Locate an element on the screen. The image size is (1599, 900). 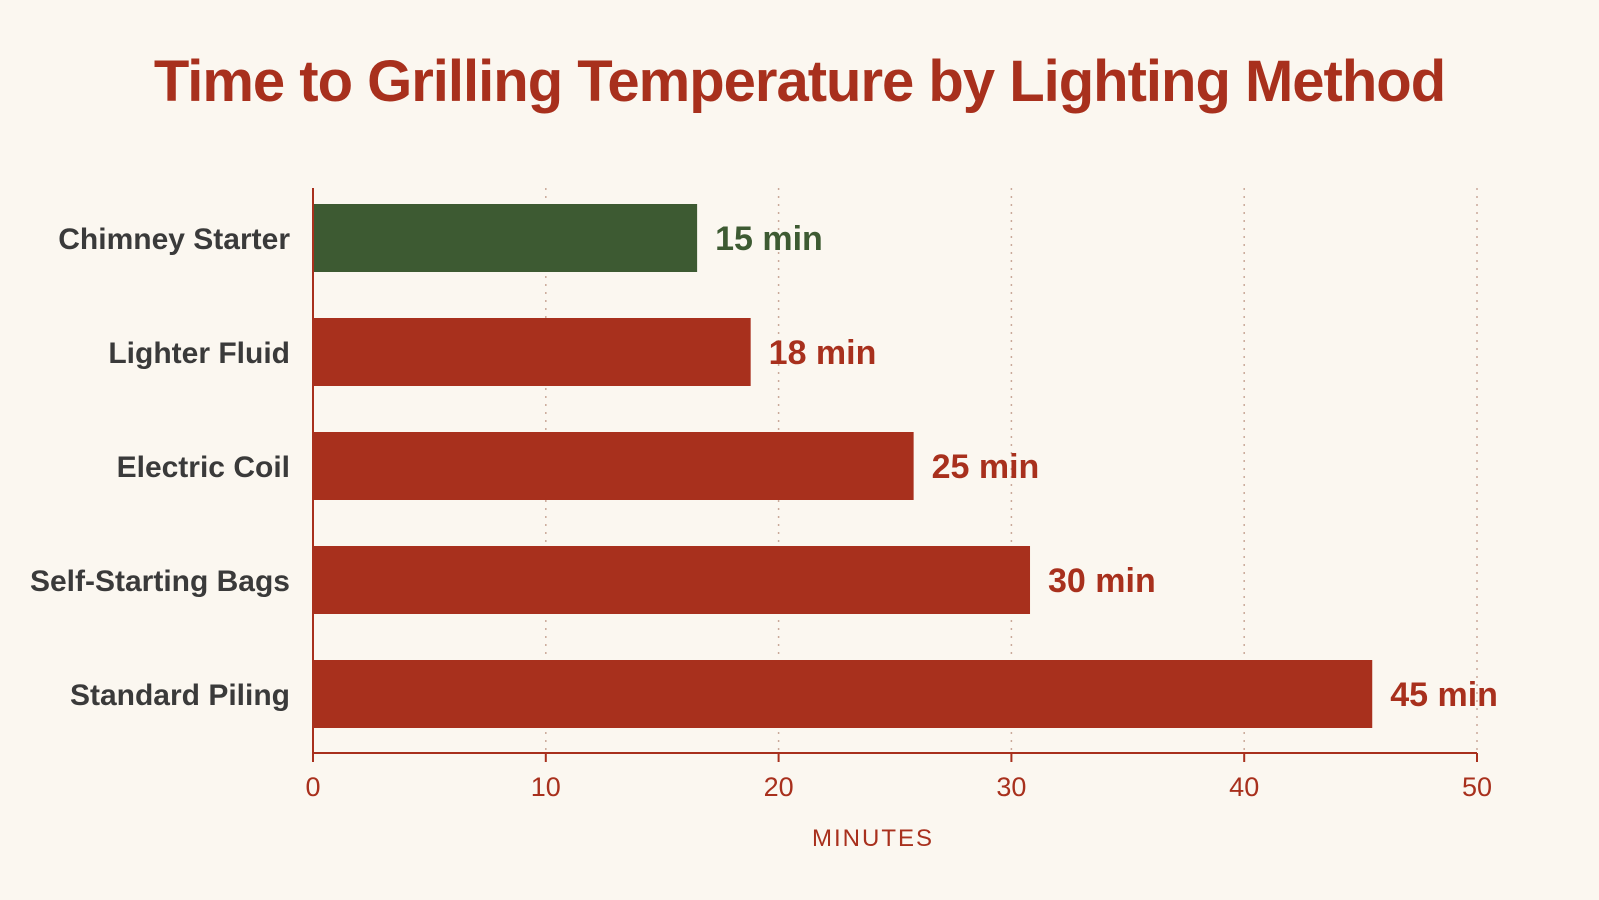
x-tick-label: 40 is located at coordinates (1244, 787).